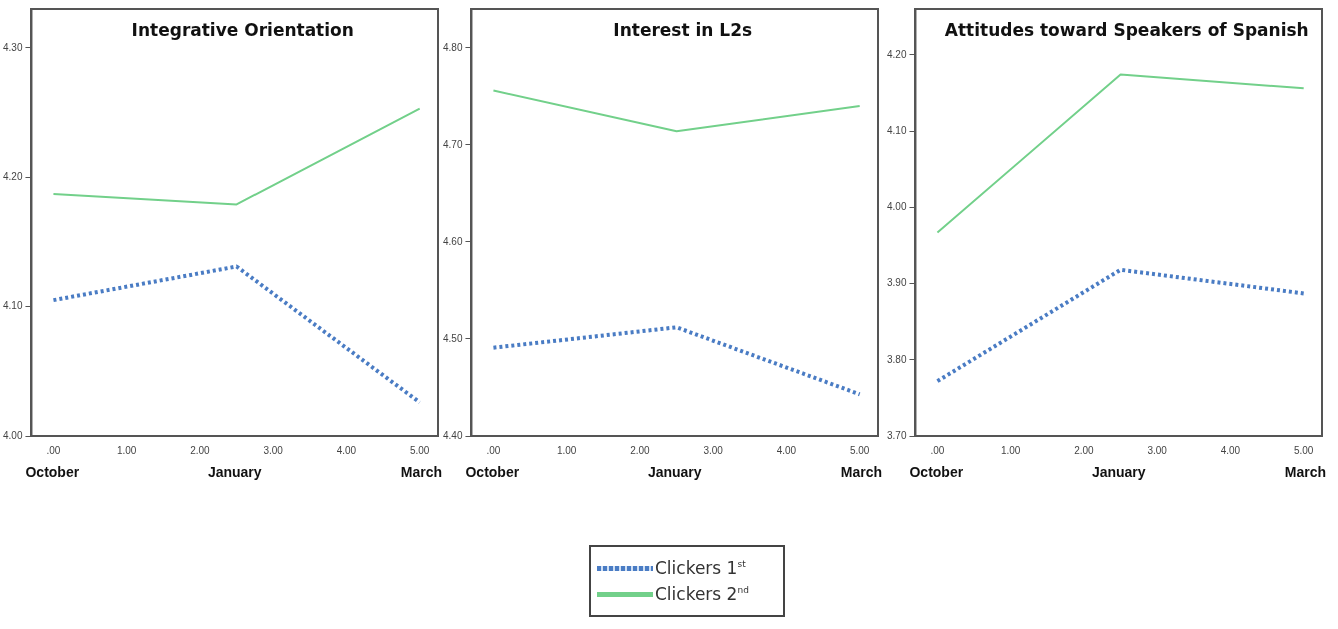  What do you see at coordinates (452, 47) in the screenshot?
I see `y-tick-label: 4.80` at bounding box center [452, 47].